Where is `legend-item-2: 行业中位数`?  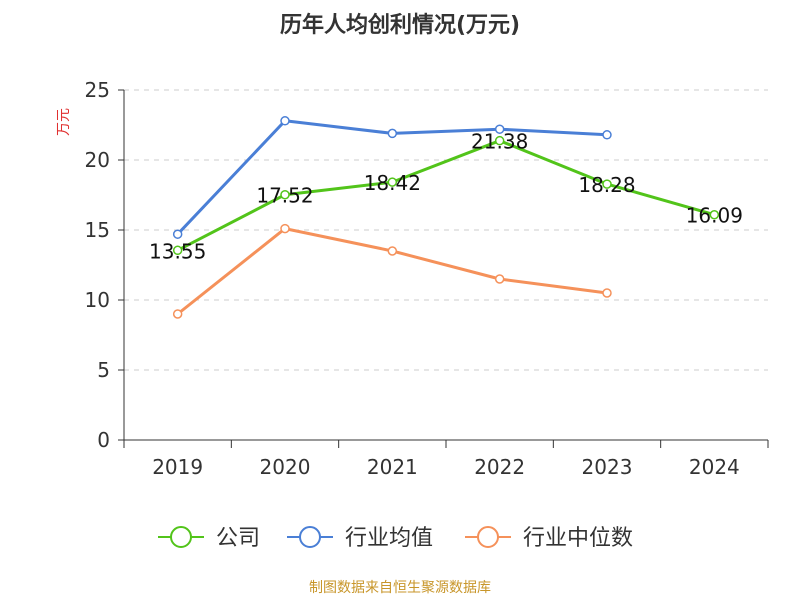
legend-item-2: 行业中位数 is located at coordinates (549, 538).